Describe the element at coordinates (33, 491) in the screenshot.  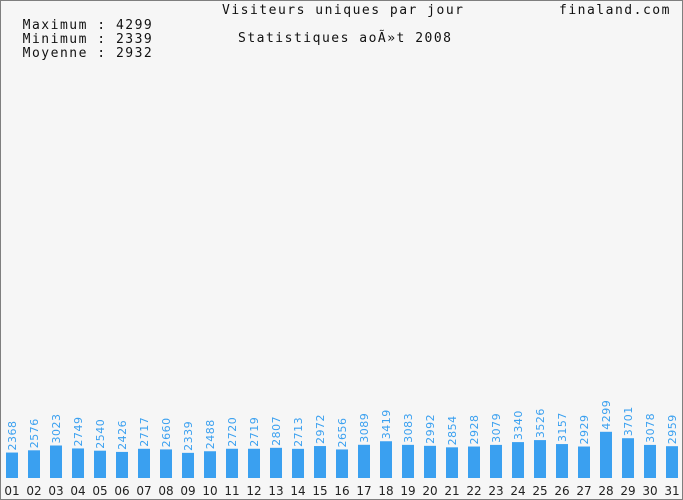
I see `x-tick-label-02: 02` at that location.